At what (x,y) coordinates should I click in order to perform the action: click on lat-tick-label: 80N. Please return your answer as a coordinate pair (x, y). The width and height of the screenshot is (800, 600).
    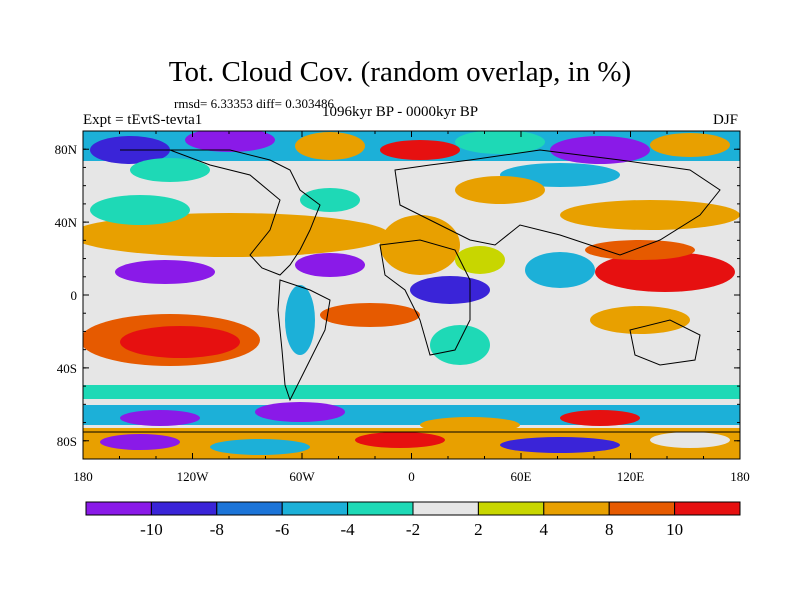
    Looking at the image, I should click on (66, 149).